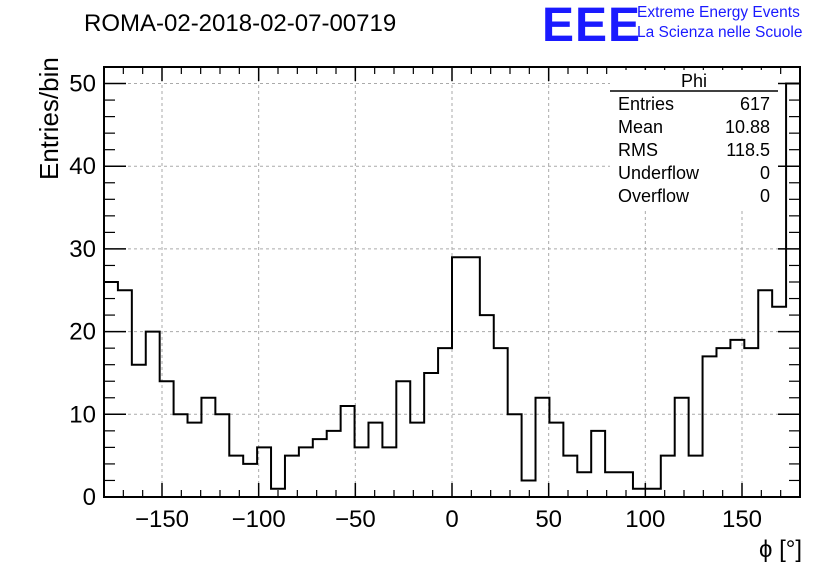 The image size is (836, 572). I want to click on x-tick-label: 150, so click(742, 519).